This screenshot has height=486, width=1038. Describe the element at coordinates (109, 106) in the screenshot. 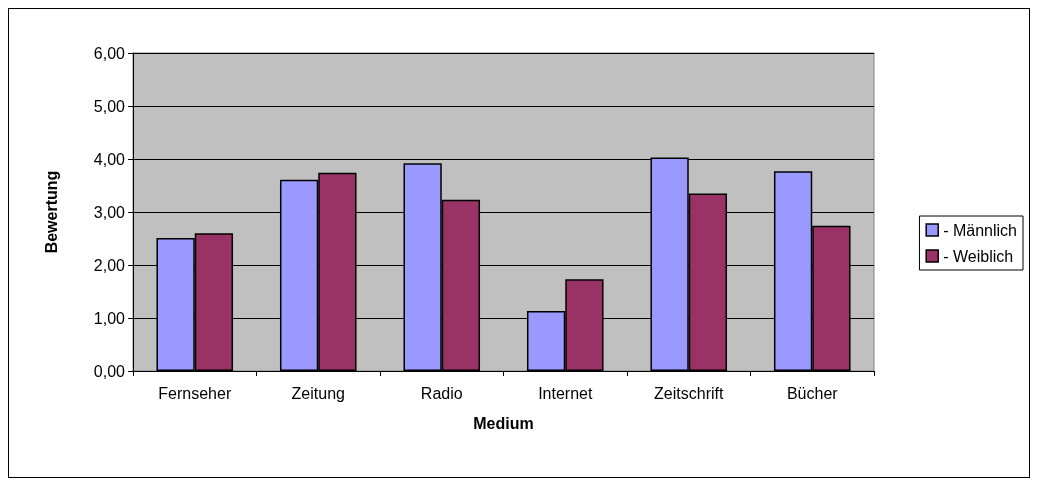

I see `y-tick-label: 5,00` at that location.